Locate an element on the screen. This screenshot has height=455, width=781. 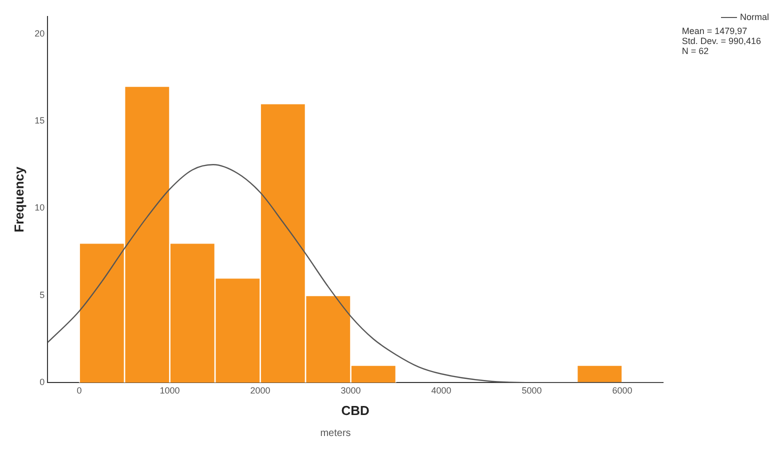
y-tick-label: 0 is located at coordinates (42, 382).